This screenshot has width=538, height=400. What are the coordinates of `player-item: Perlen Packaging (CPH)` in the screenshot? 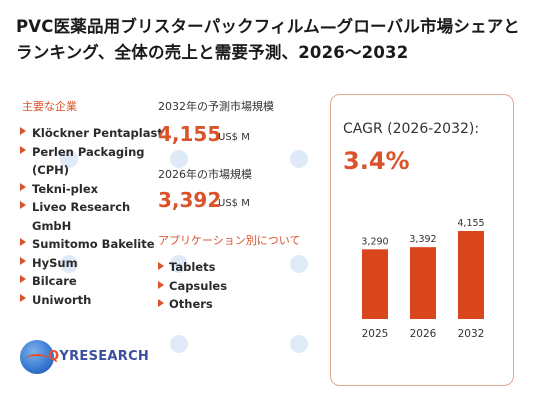 It's located at (95, 161).